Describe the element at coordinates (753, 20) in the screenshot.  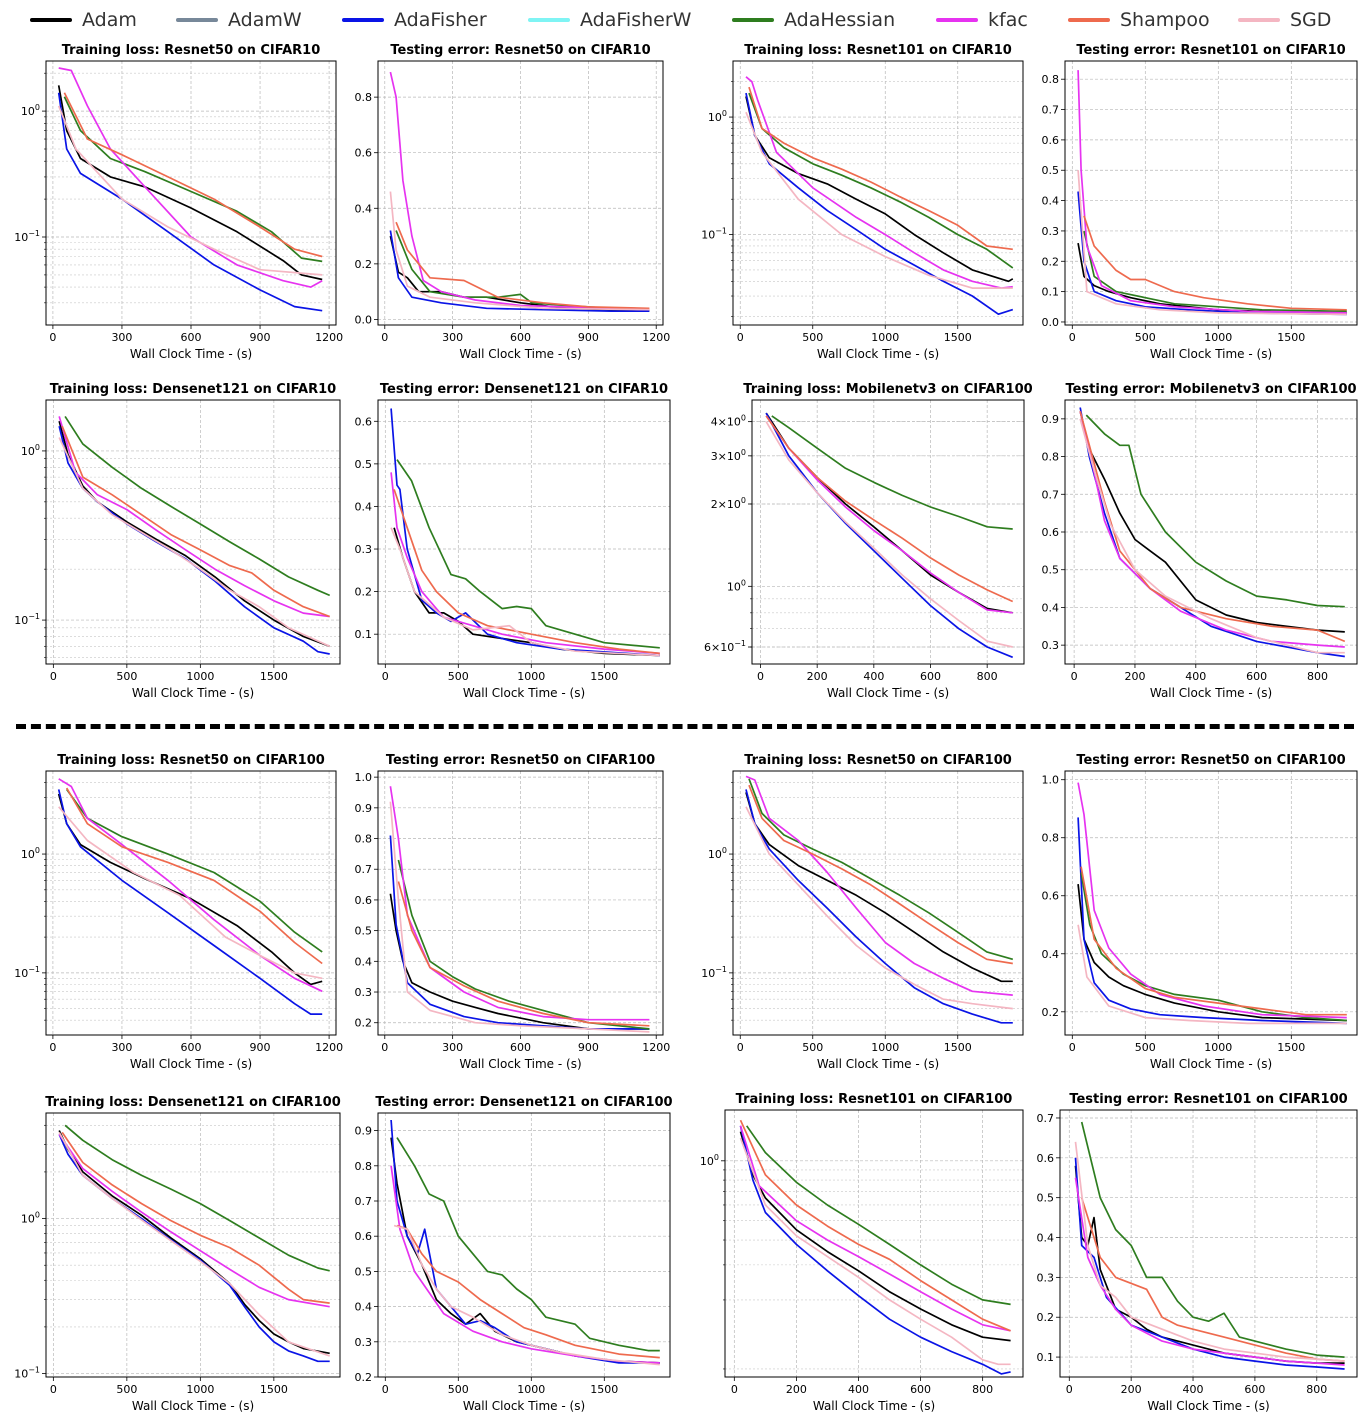
I see `legend-swatch` at that location.